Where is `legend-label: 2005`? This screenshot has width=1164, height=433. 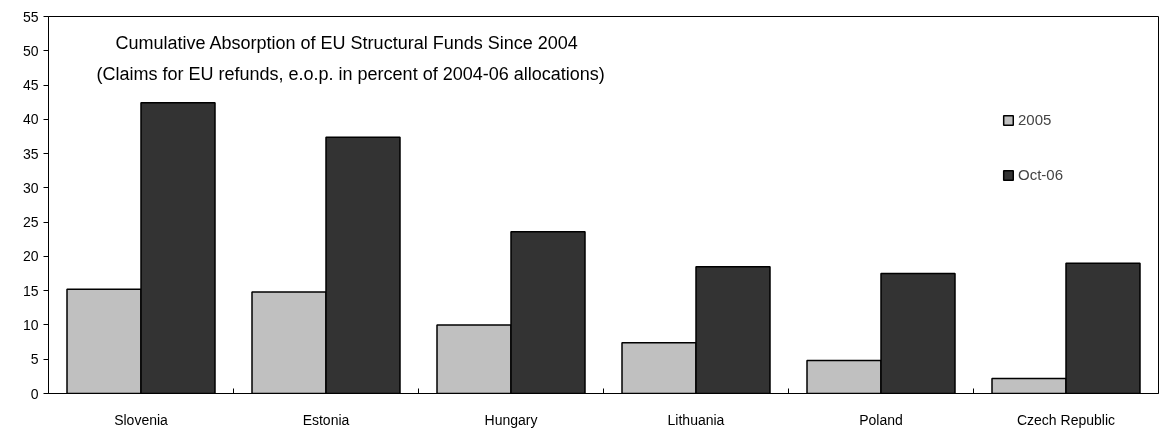
legend-label: 2005 is located at coordinates (1034, 119).